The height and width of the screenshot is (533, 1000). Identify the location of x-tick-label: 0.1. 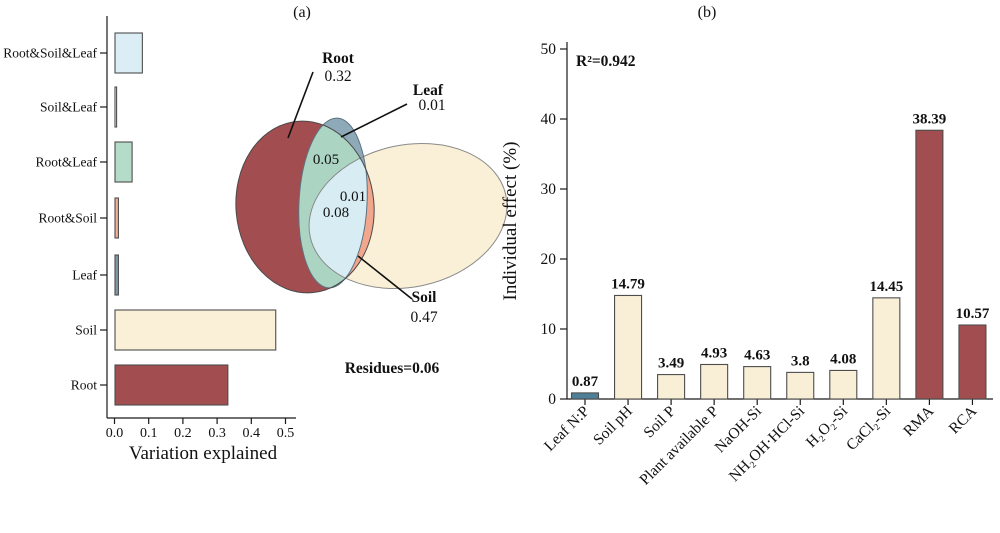
(149, 433).